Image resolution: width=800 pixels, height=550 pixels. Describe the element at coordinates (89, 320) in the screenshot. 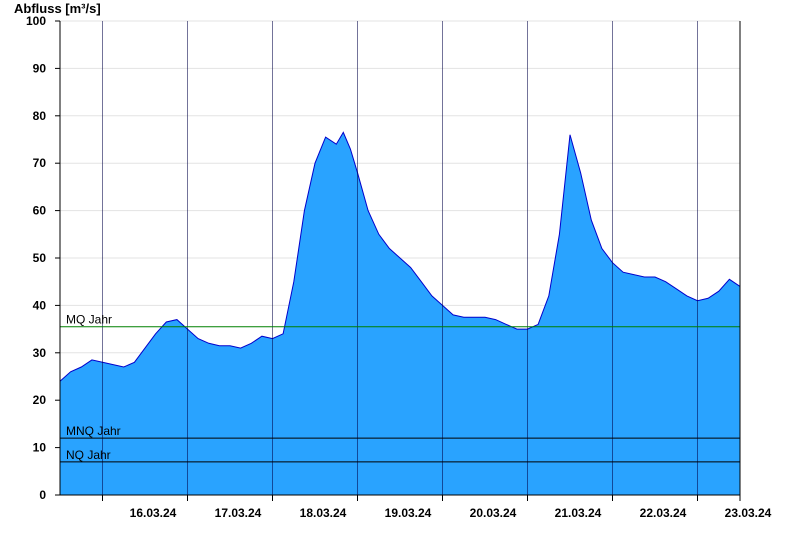

I see `reference-line-label: MQ Jahr` at that location.